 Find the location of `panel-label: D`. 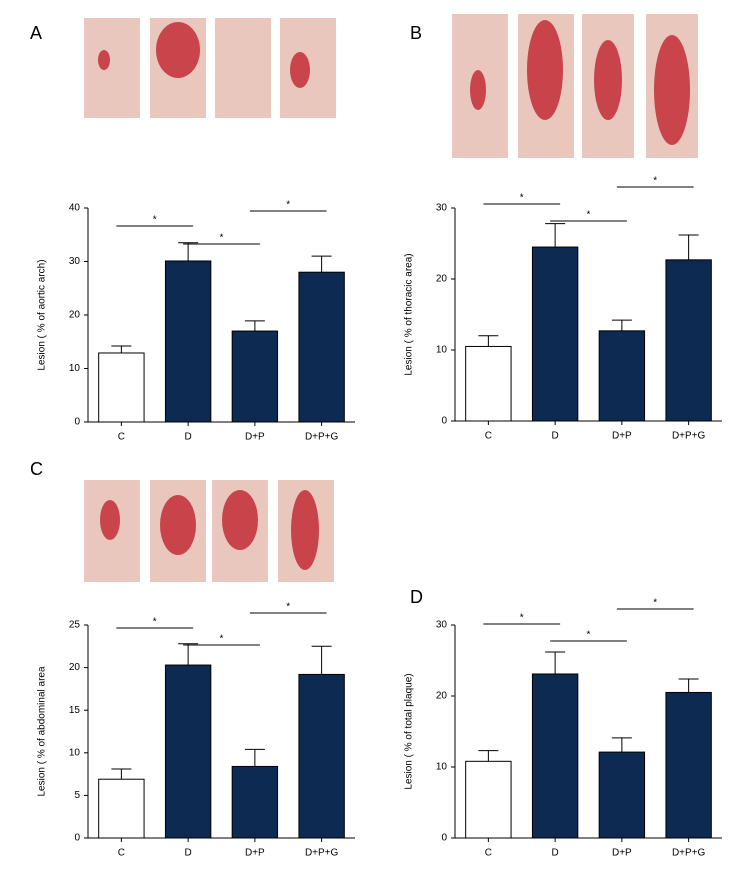

panel-label: D is located at coordinates (416, 597).